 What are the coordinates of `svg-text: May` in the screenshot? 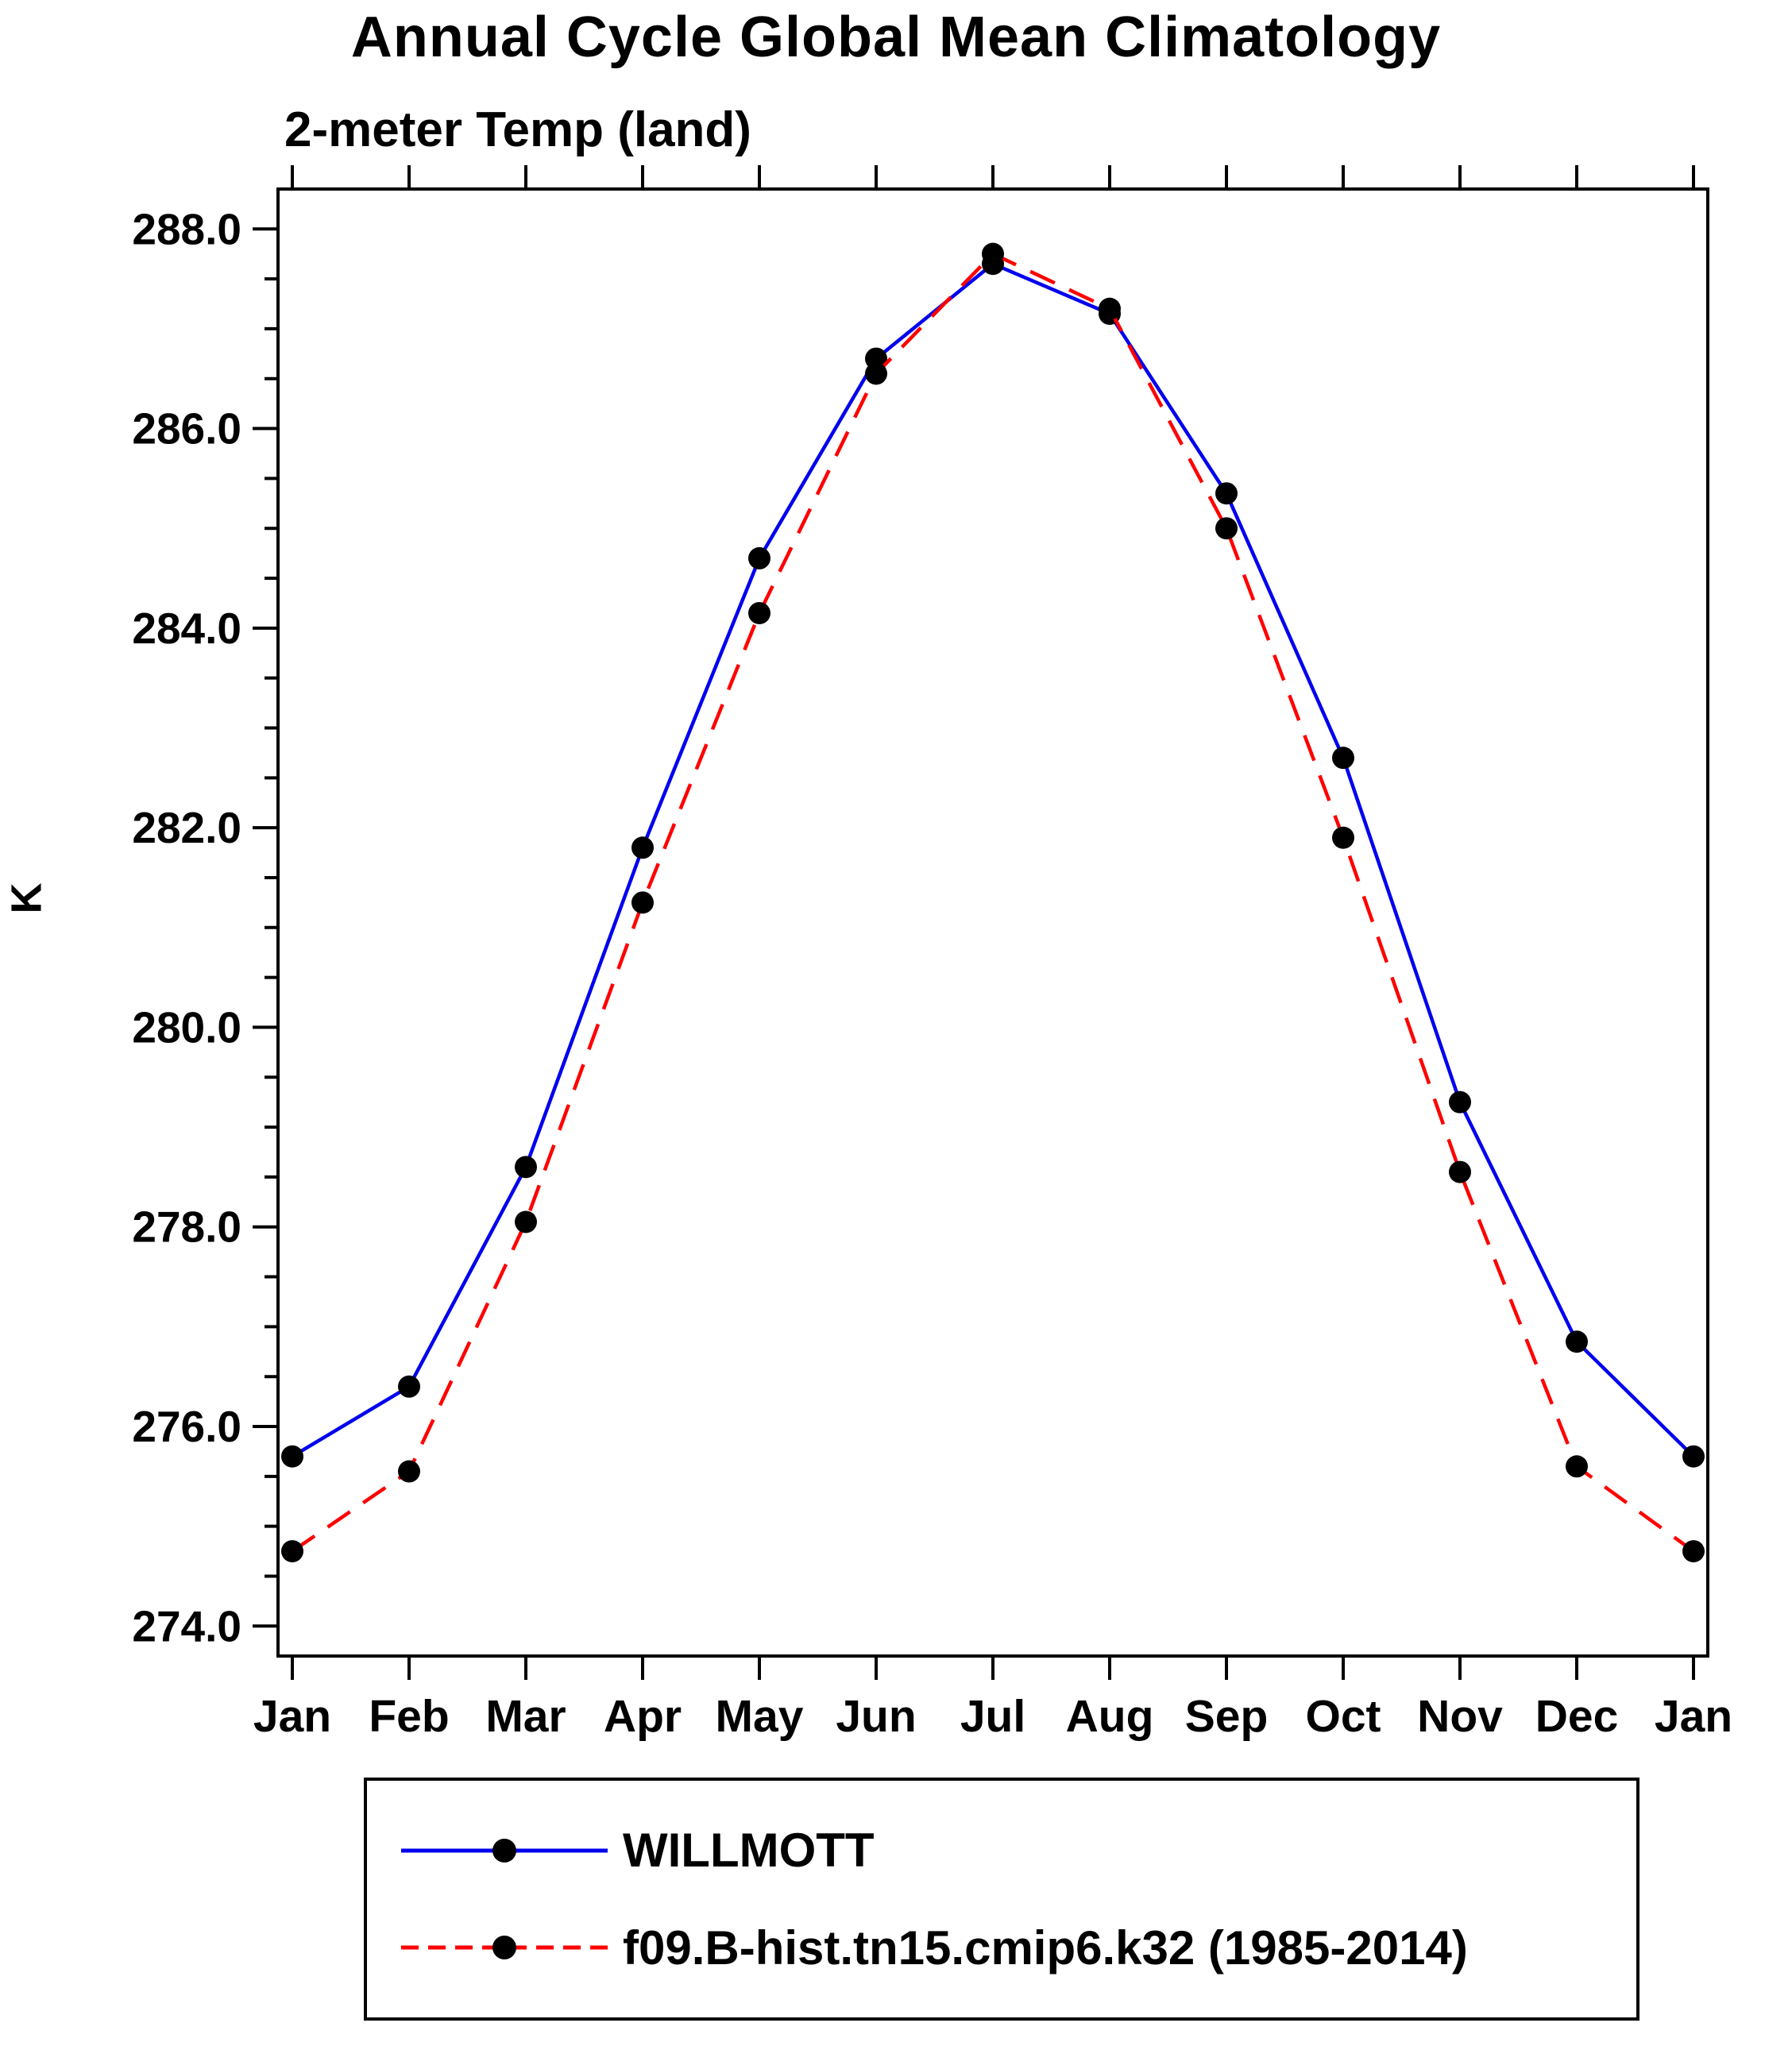 It's located at (760, 1716).